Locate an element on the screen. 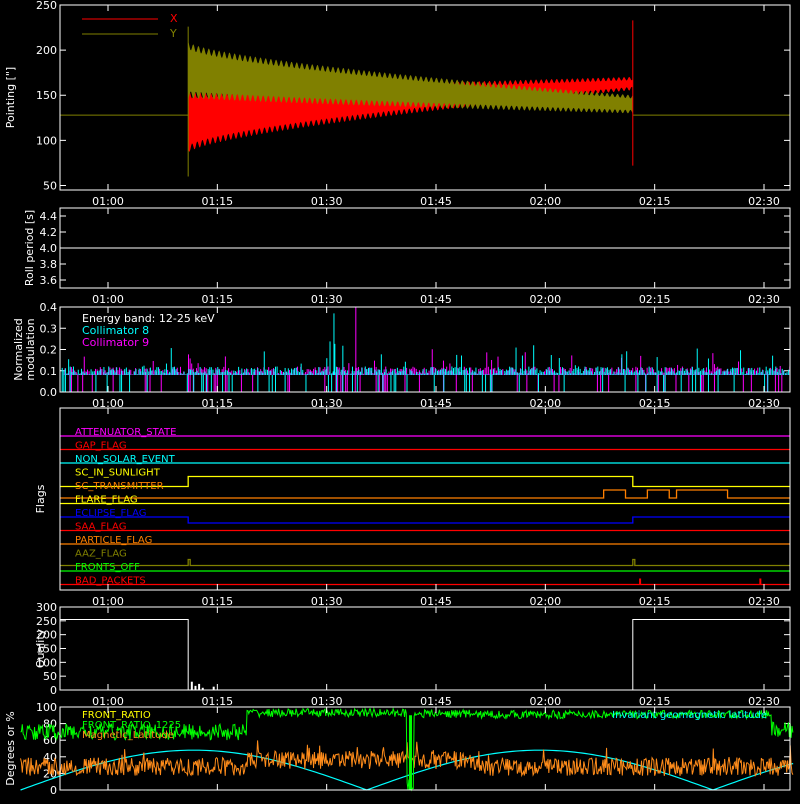 The width and height of the screenshot is (800, 804). y-axis-label: Normalized is located at coordinates (18, 349).